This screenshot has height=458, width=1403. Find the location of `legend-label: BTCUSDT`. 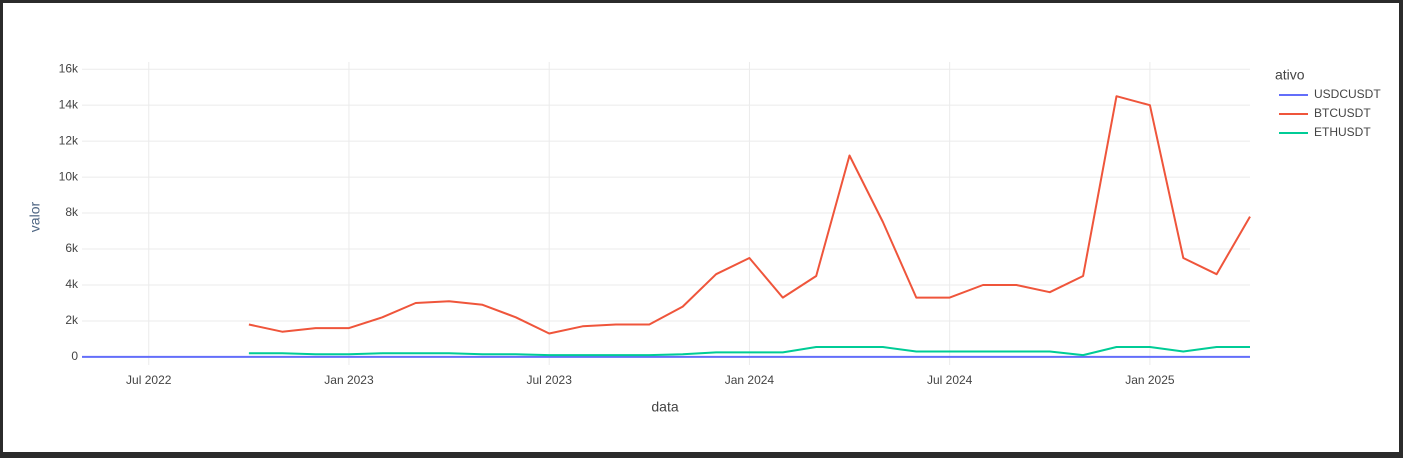

legend-label: BTCUSDT is located at coordinates (1342, 113).